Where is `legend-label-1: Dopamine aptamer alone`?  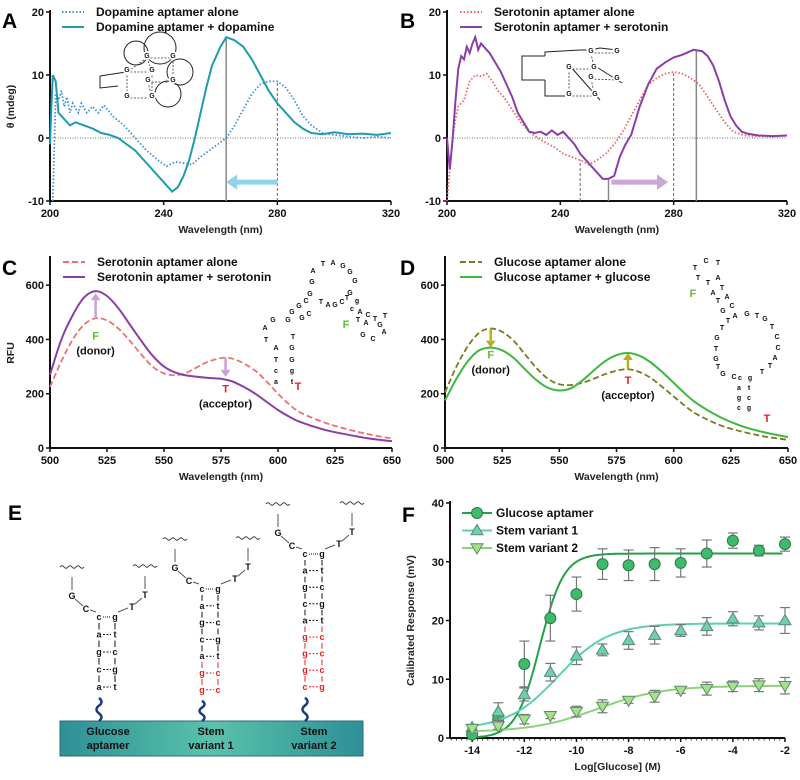
legend-label-1: Dopamine aptamer alone is located at coordinates (167, 12).